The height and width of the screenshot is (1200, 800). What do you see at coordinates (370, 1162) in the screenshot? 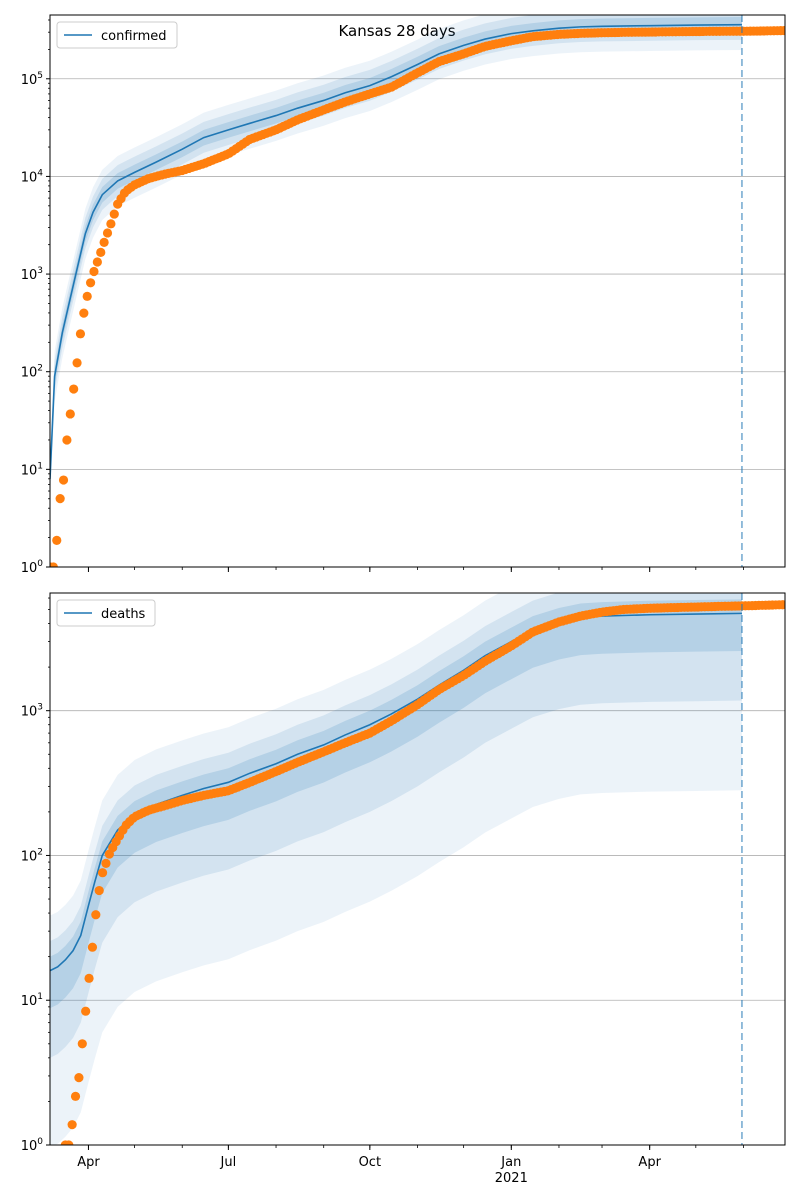
I see `x-tick-label: Oct` at bounding box center [370, 1162].